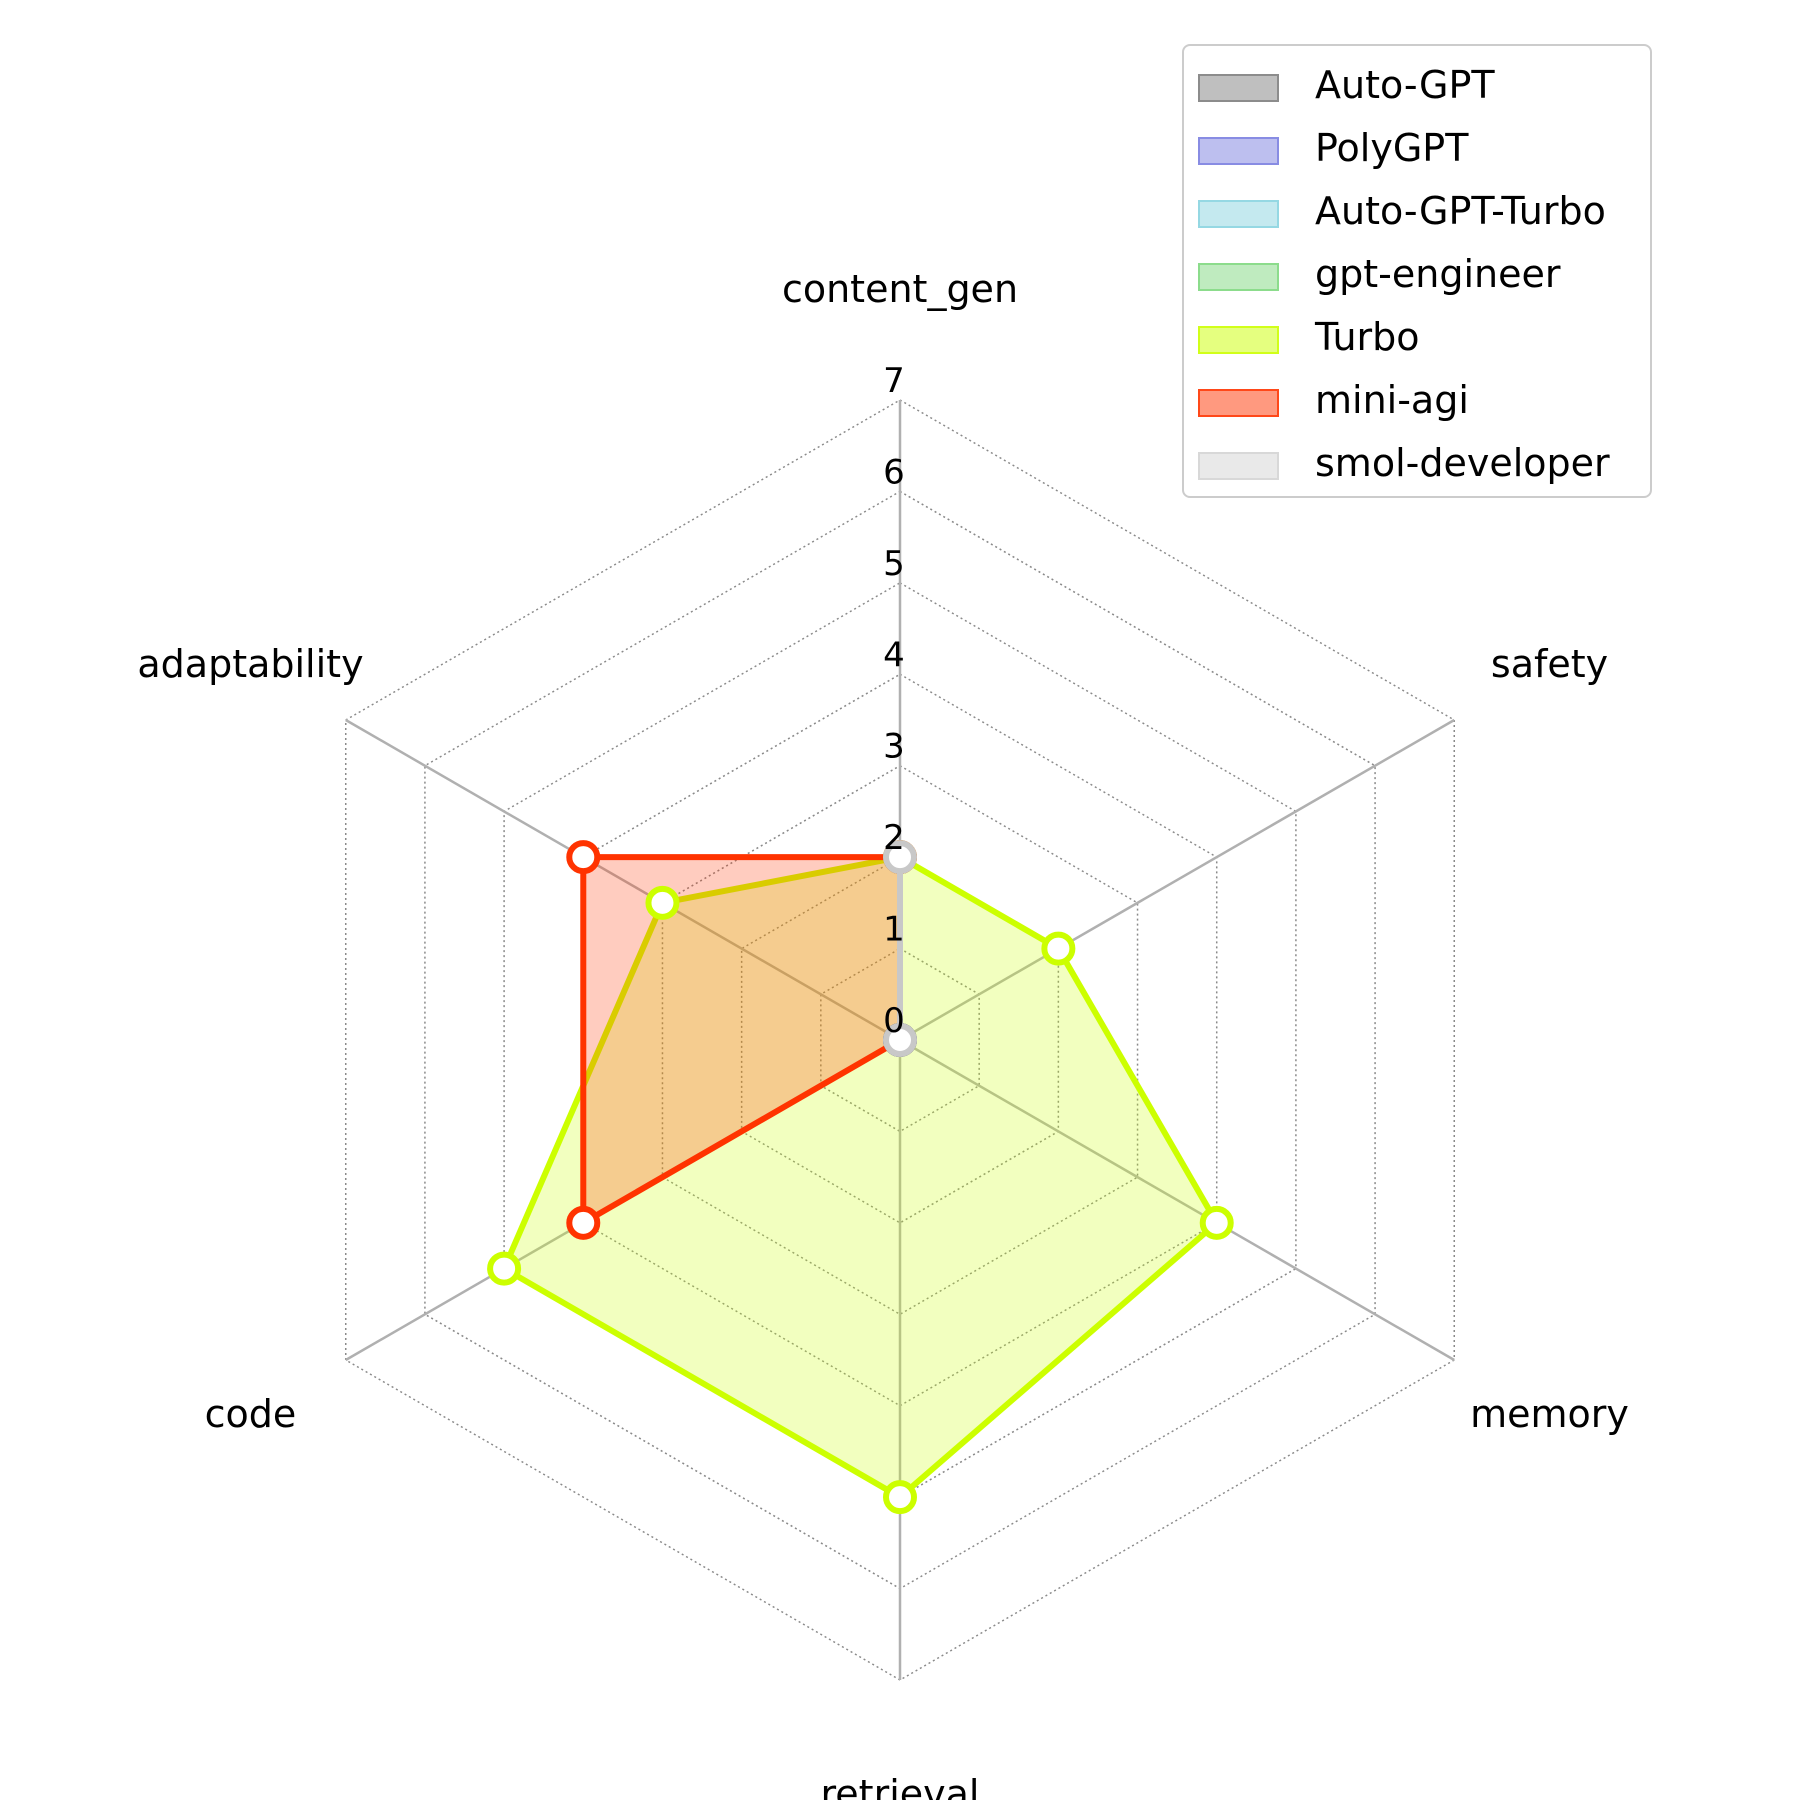 This screenshot has width=1800, height=1800. What do you see at coordinates (1058, 948) in the screenshot?
I see `series-point-Turbo-safety` at bounding box center [1058, 948].